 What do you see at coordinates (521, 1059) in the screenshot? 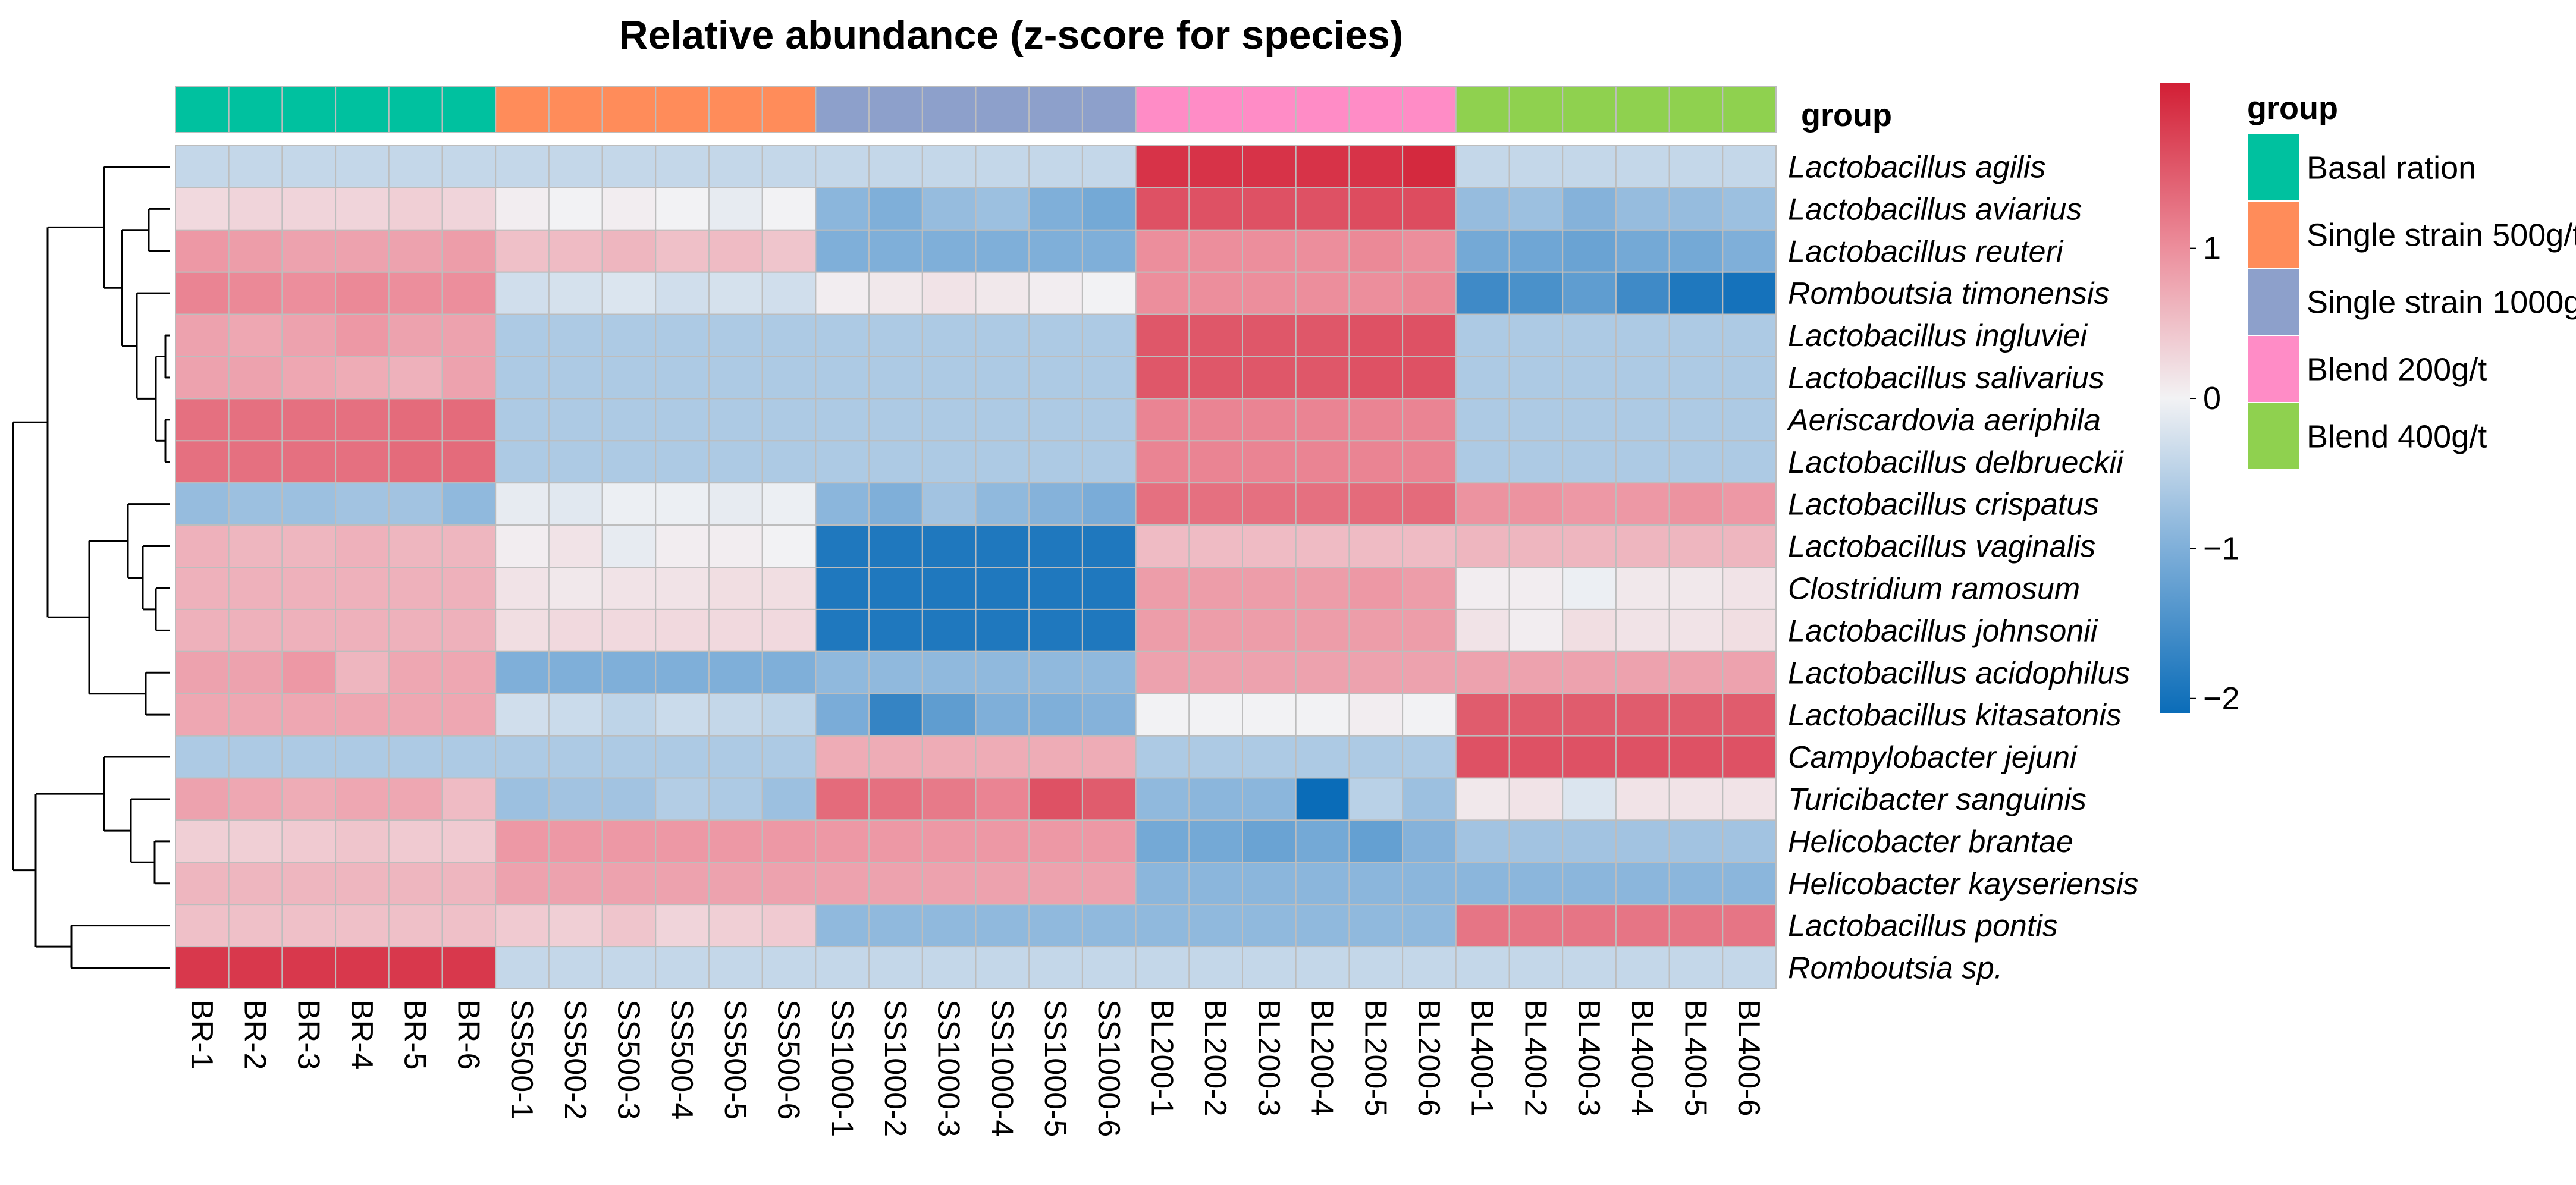
I see `column-label: SS500-1` at bounding box center [521, 1059].